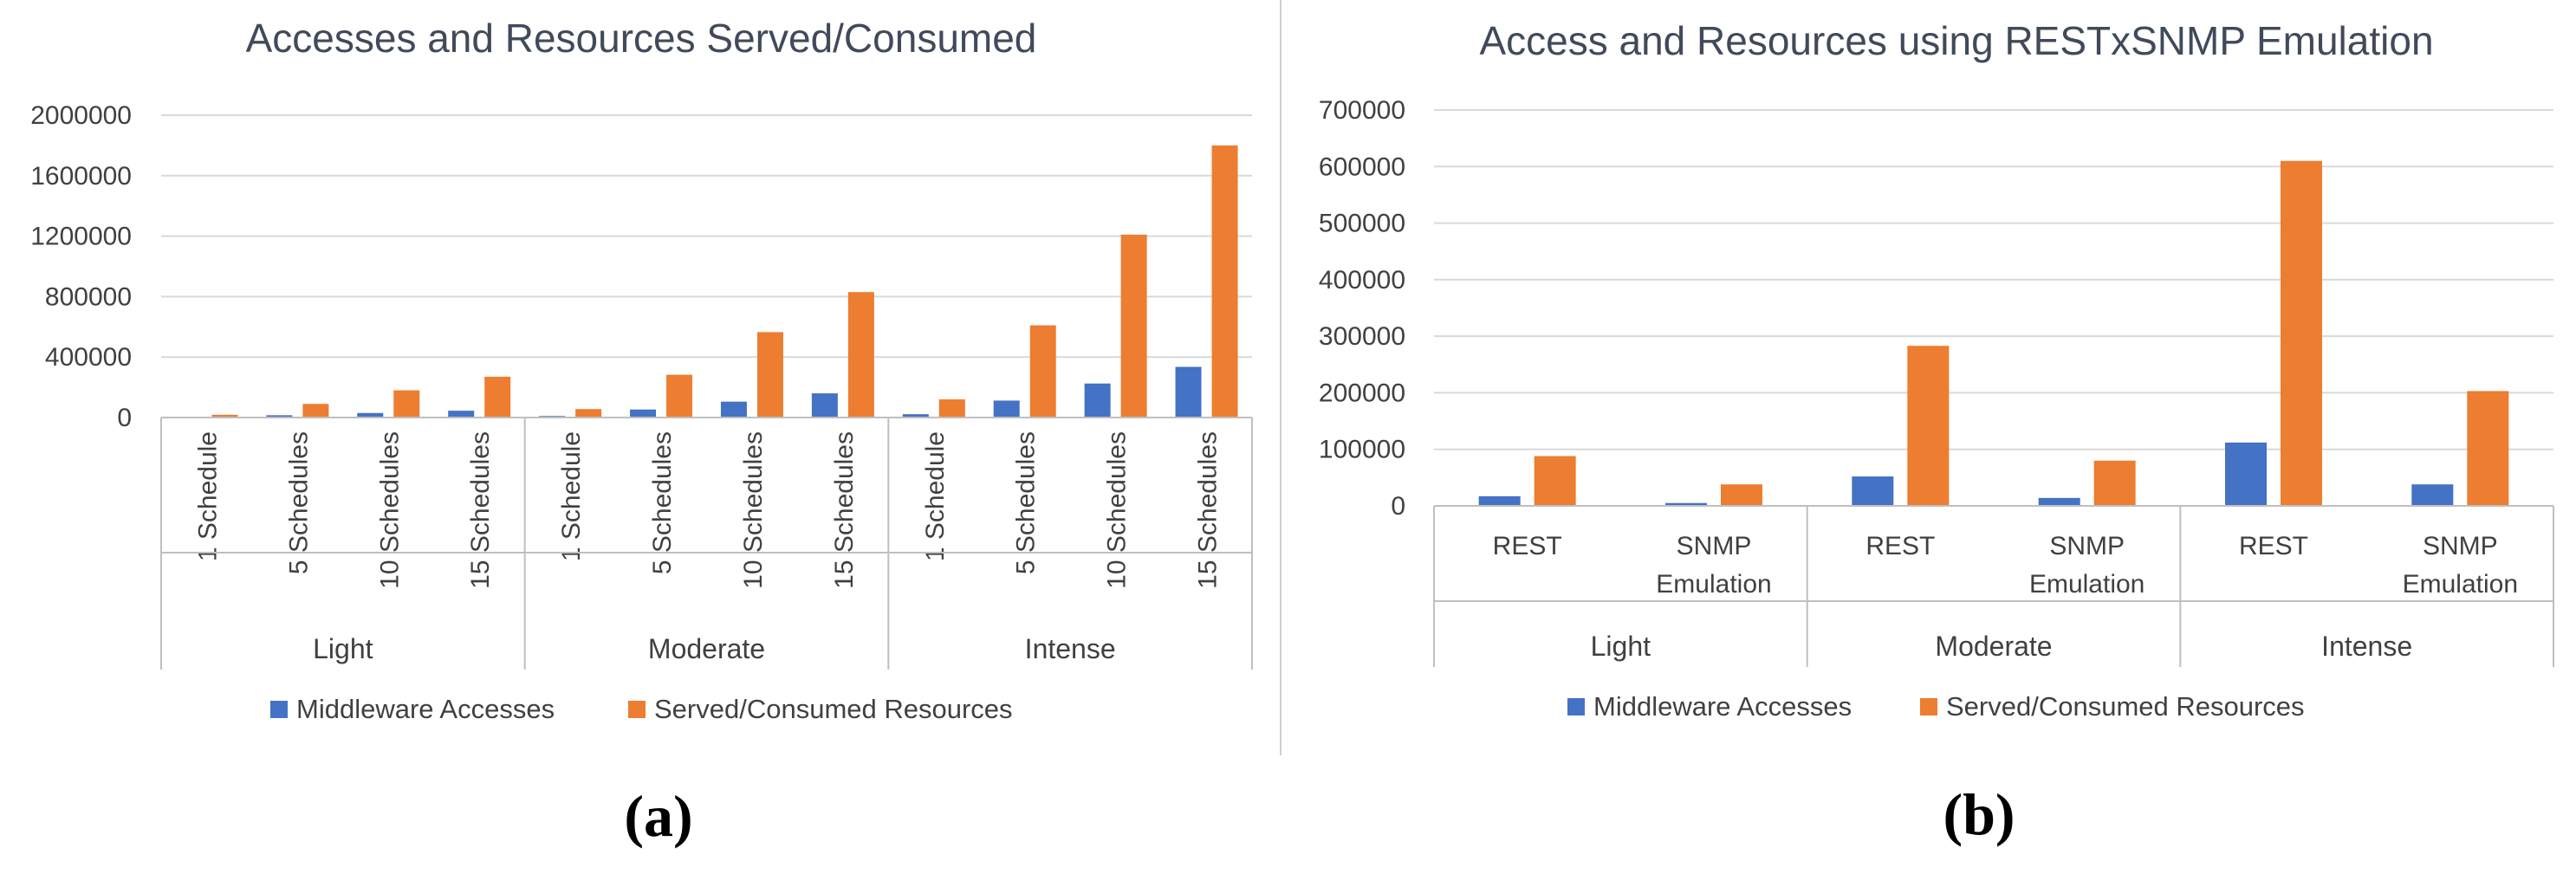 The width and height of the screenshot is (2576, 874). I want to click on y-tick-label: 2000000, so click(81, 115).